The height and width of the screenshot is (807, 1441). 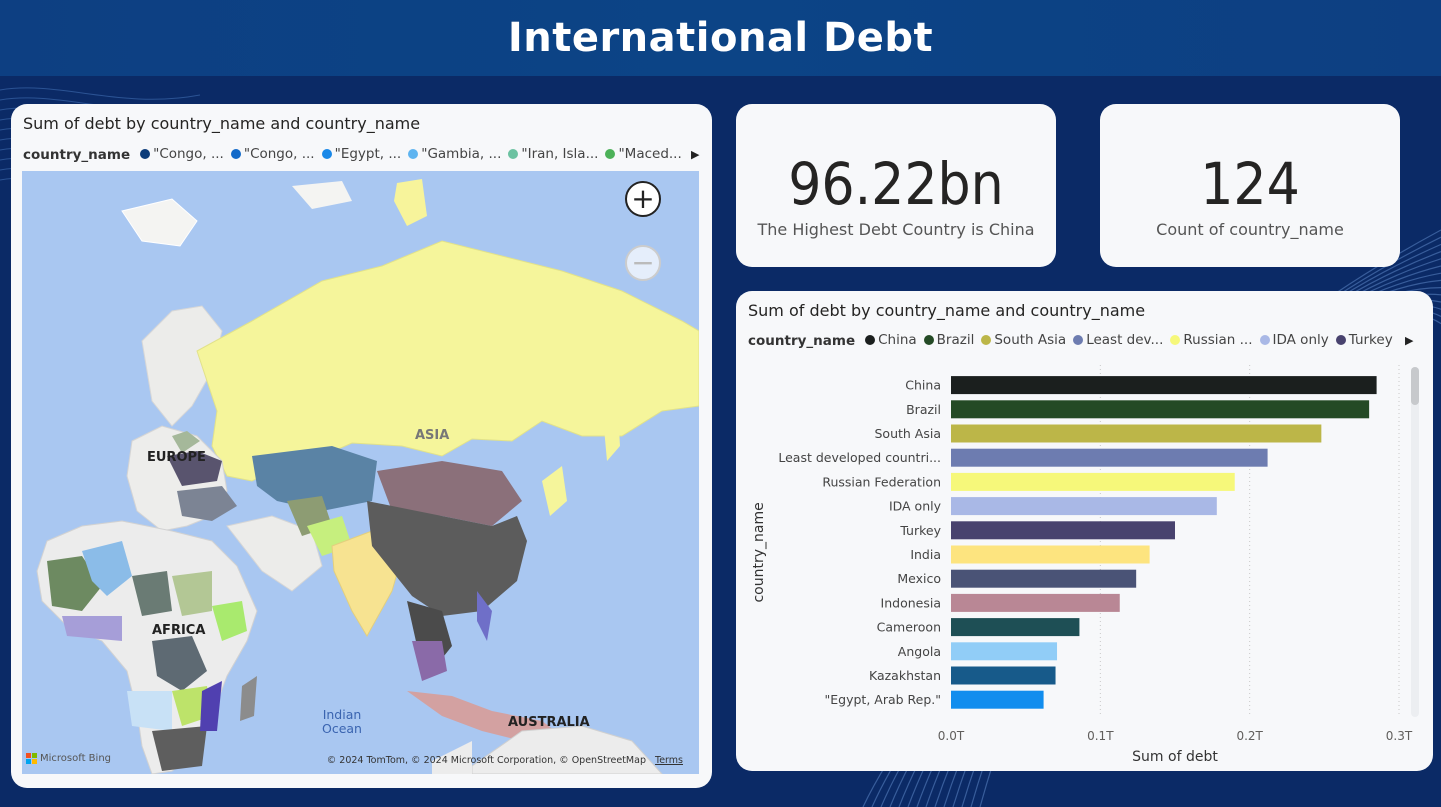 I want to click on arctic-island-shape, so click(x=322, y=195).